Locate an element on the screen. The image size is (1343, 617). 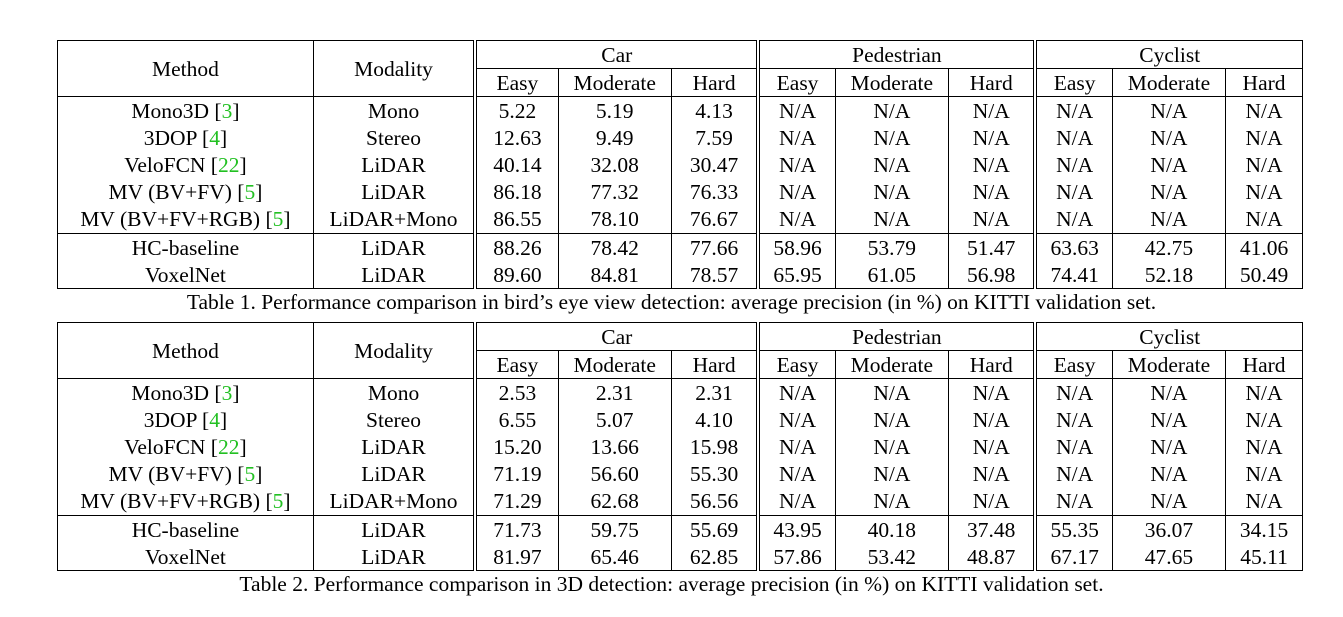
value-cell: 76.33 is located at coordinates (716, 192).